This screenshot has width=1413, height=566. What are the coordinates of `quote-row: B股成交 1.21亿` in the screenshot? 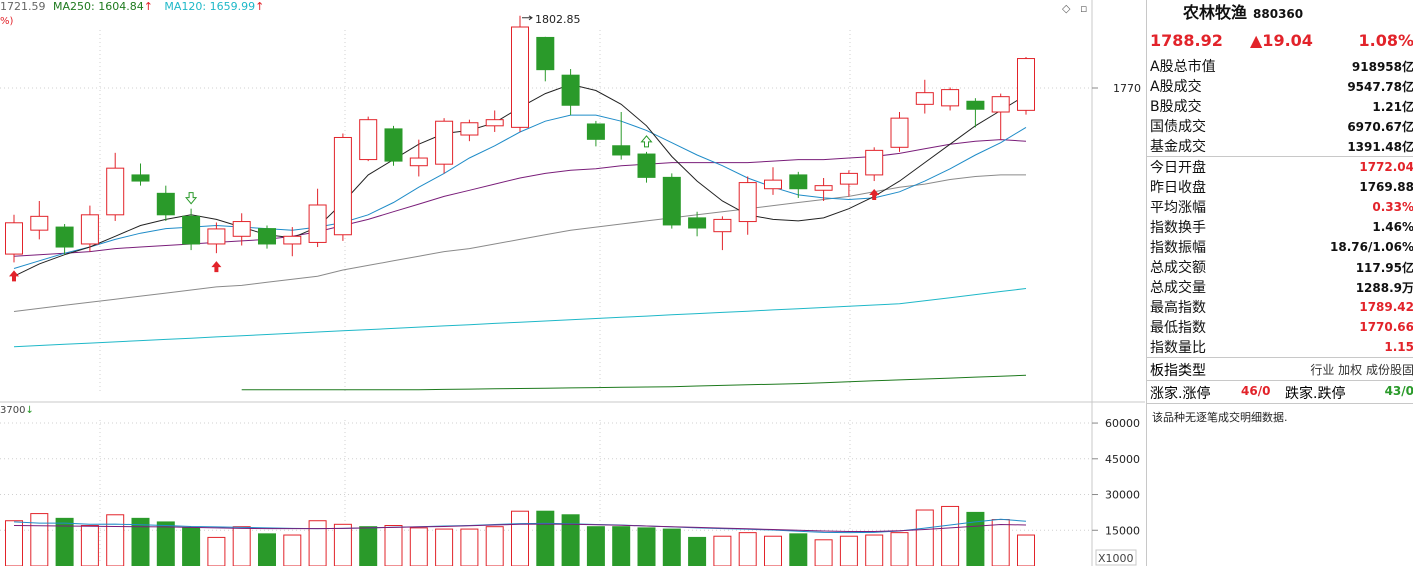 It's located at (1280, 106).